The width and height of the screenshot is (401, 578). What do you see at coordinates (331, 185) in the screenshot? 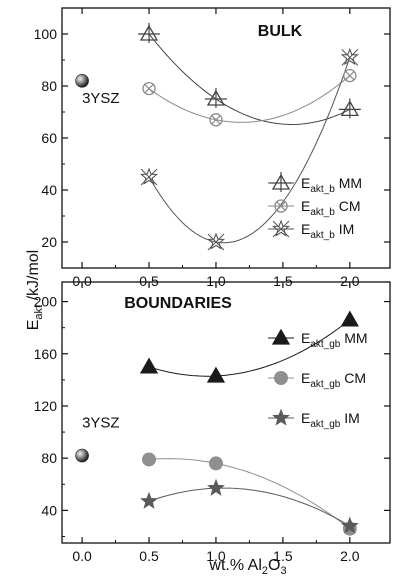
I see `legend-label: Eakt_b MM` at bounding box center [331, 185].